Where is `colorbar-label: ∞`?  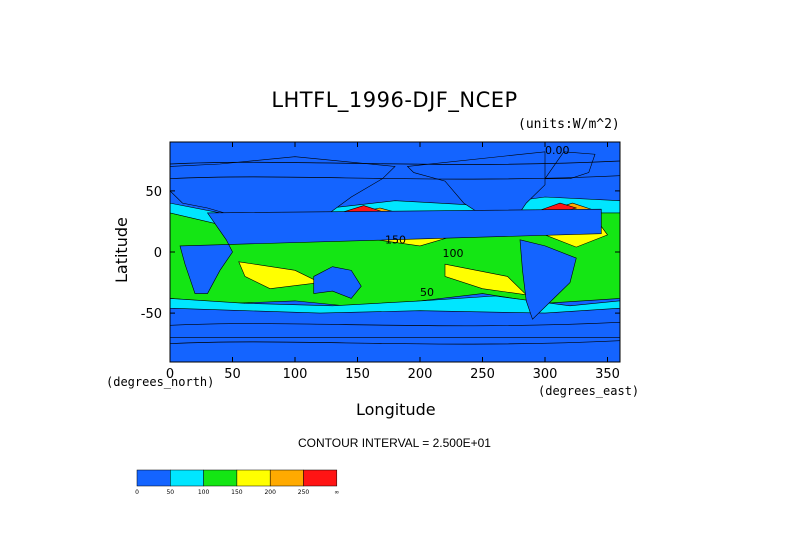
colorbar-label: ∞ is located at coordinates (336, 492).